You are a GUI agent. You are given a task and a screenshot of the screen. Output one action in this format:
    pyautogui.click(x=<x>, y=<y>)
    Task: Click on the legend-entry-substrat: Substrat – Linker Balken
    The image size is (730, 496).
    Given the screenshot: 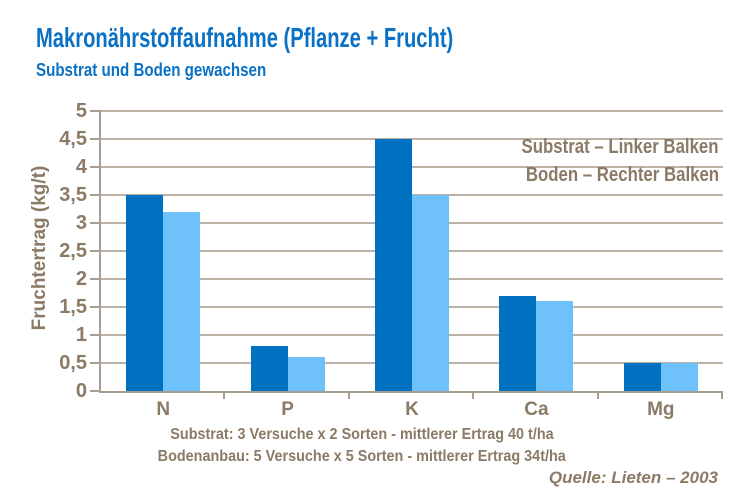 What is the action you would take?
    pyautogui.click(x=601, y=147)
    